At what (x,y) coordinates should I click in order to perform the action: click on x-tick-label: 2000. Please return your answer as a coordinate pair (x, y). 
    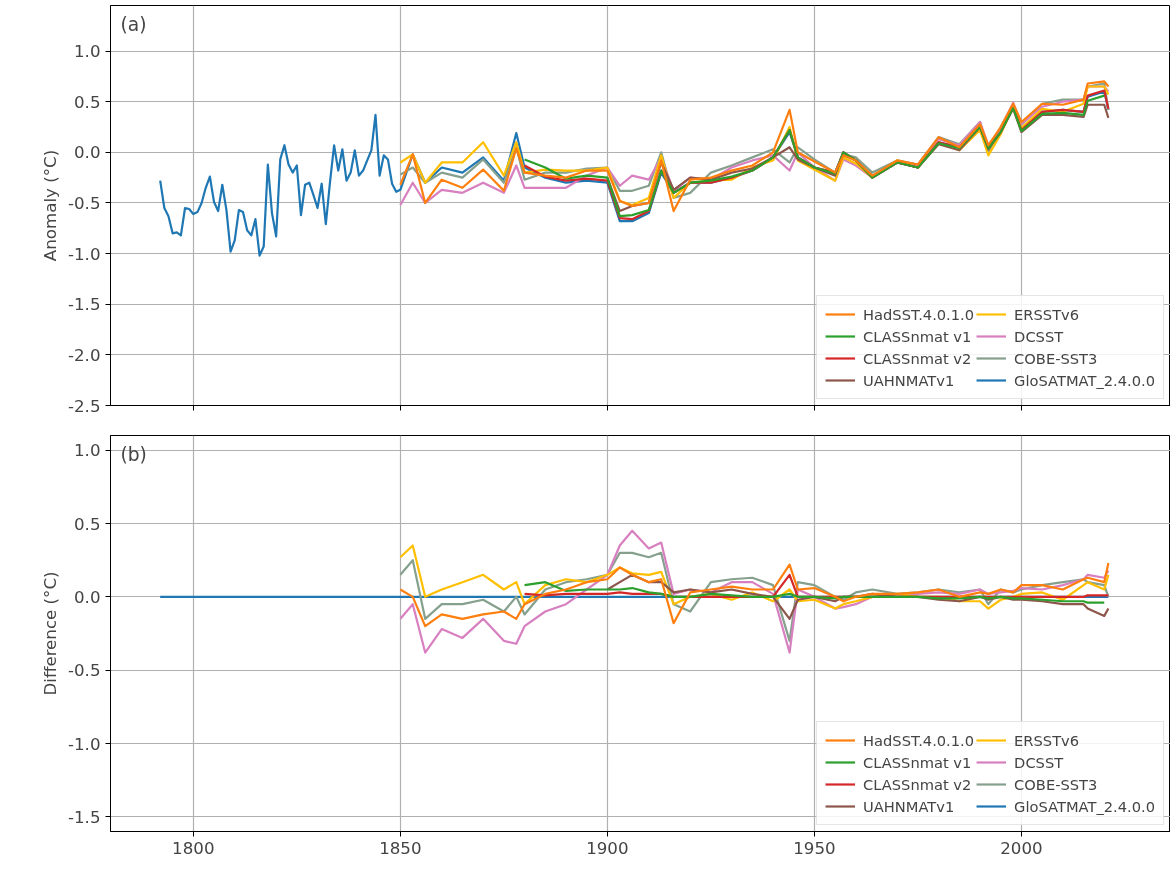
    Looking at the image, I should click on (1021, 848).